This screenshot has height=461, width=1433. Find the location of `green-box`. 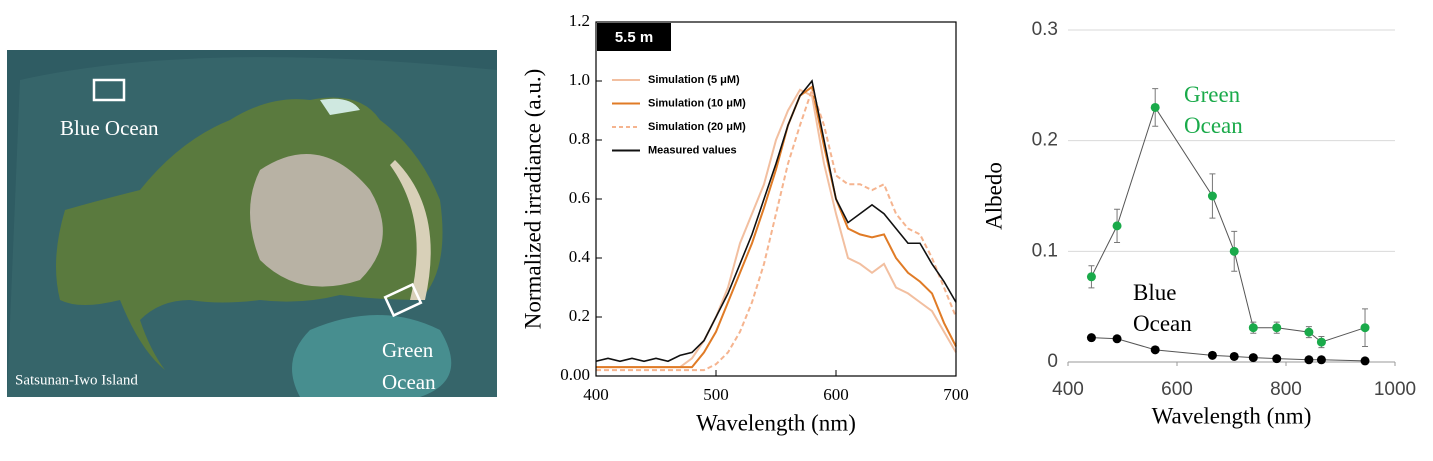

green-box is located at coordinates (403, 300).